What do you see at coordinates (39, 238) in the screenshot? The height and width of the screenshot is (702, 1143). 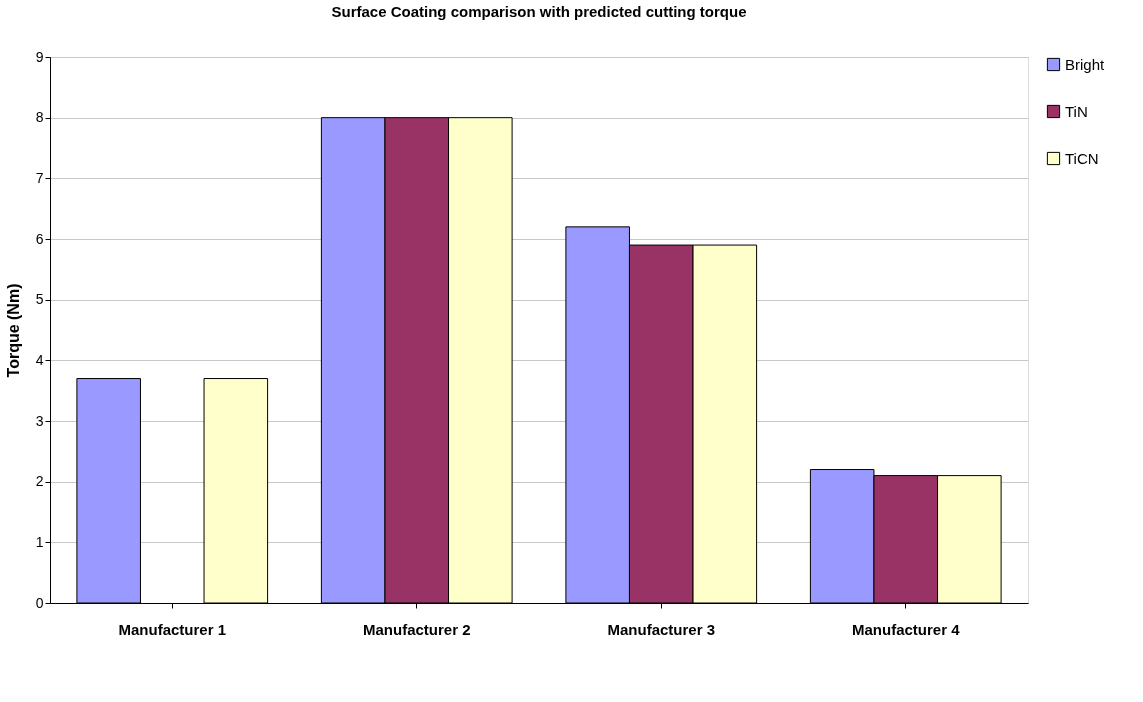 I see `y-tick-label: 6` at bounding box center [39, 238].